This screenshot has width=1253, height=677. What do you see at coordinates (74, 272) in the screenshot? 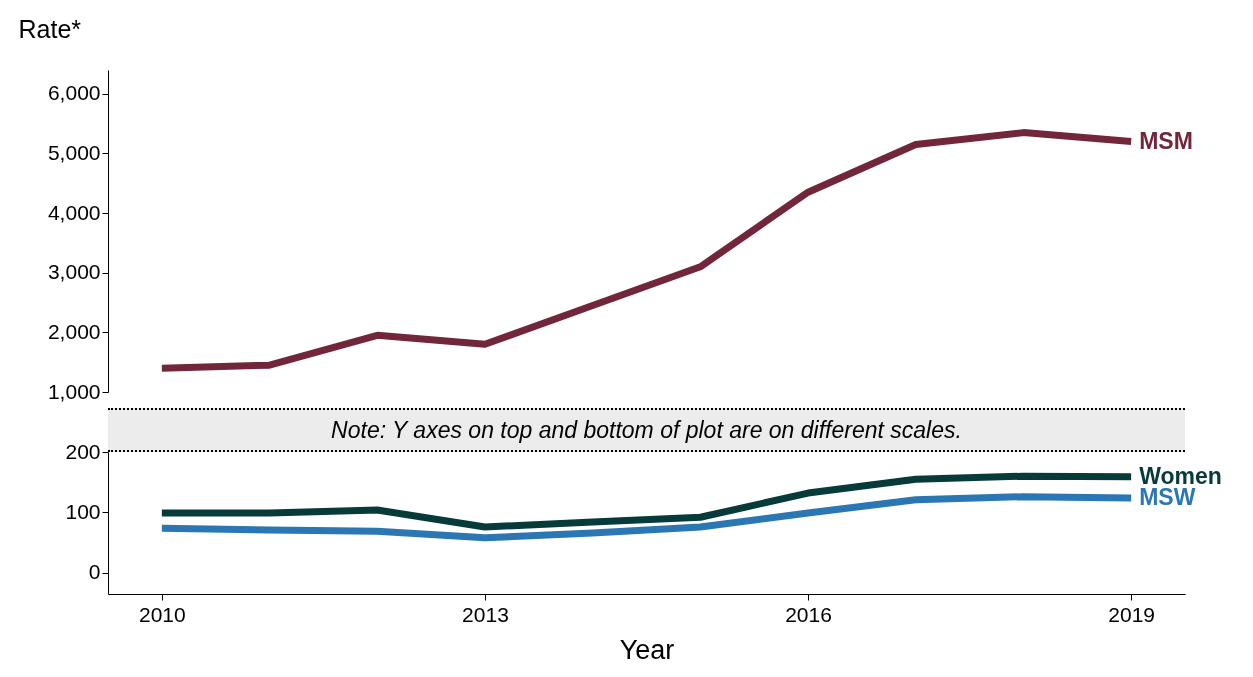
I see `y-tick-label: 3,000` at bounding box center [74, 272].